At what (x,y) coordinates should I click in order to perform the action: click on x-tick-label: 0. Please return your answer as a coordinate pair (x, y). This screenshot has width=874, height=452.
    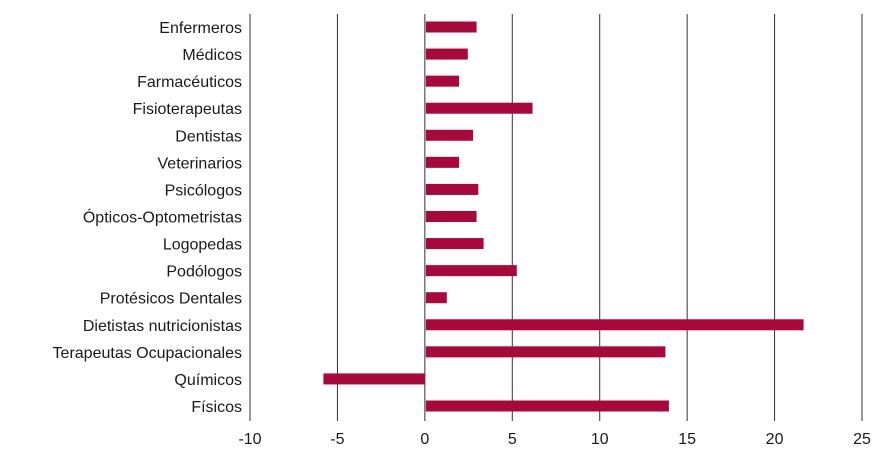
    Looking at the image, I should click on (424, 439).